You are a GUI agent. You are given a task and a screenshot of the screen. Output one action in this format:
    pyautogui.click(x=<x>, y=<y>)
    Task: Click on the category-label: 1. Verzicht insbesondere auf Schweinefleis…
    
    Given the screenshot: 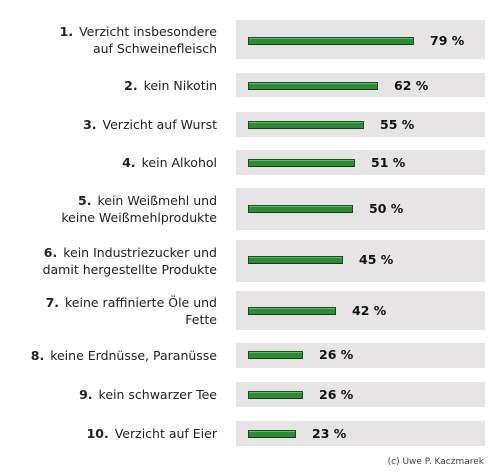 What is the action you would take?
    pyautogui.click(x=108, y=40)
    